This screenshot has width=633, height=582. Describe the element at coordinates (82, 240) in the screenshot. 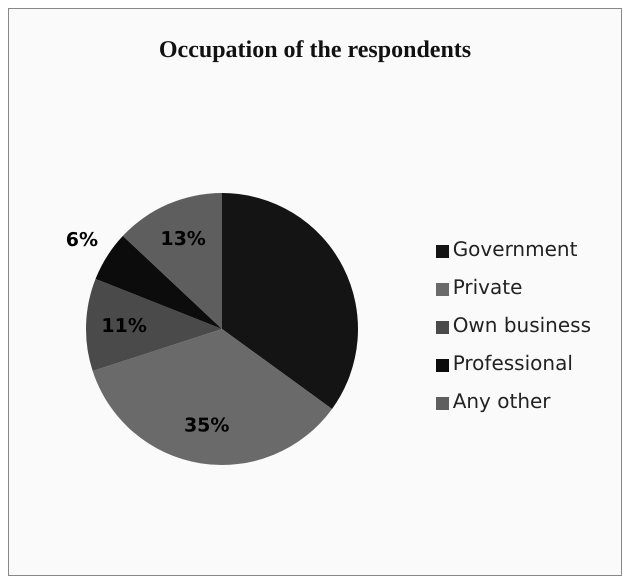

I see `data-label: 6%` at that location.